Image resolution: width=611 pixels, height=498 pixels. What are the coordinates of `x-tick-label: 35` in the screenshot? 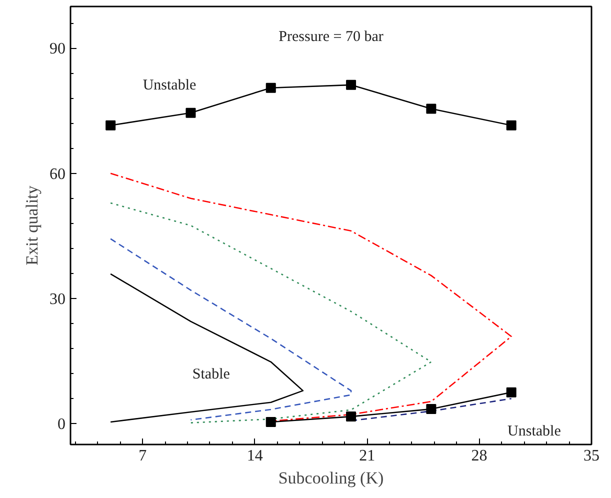 It's located at (592, 456).